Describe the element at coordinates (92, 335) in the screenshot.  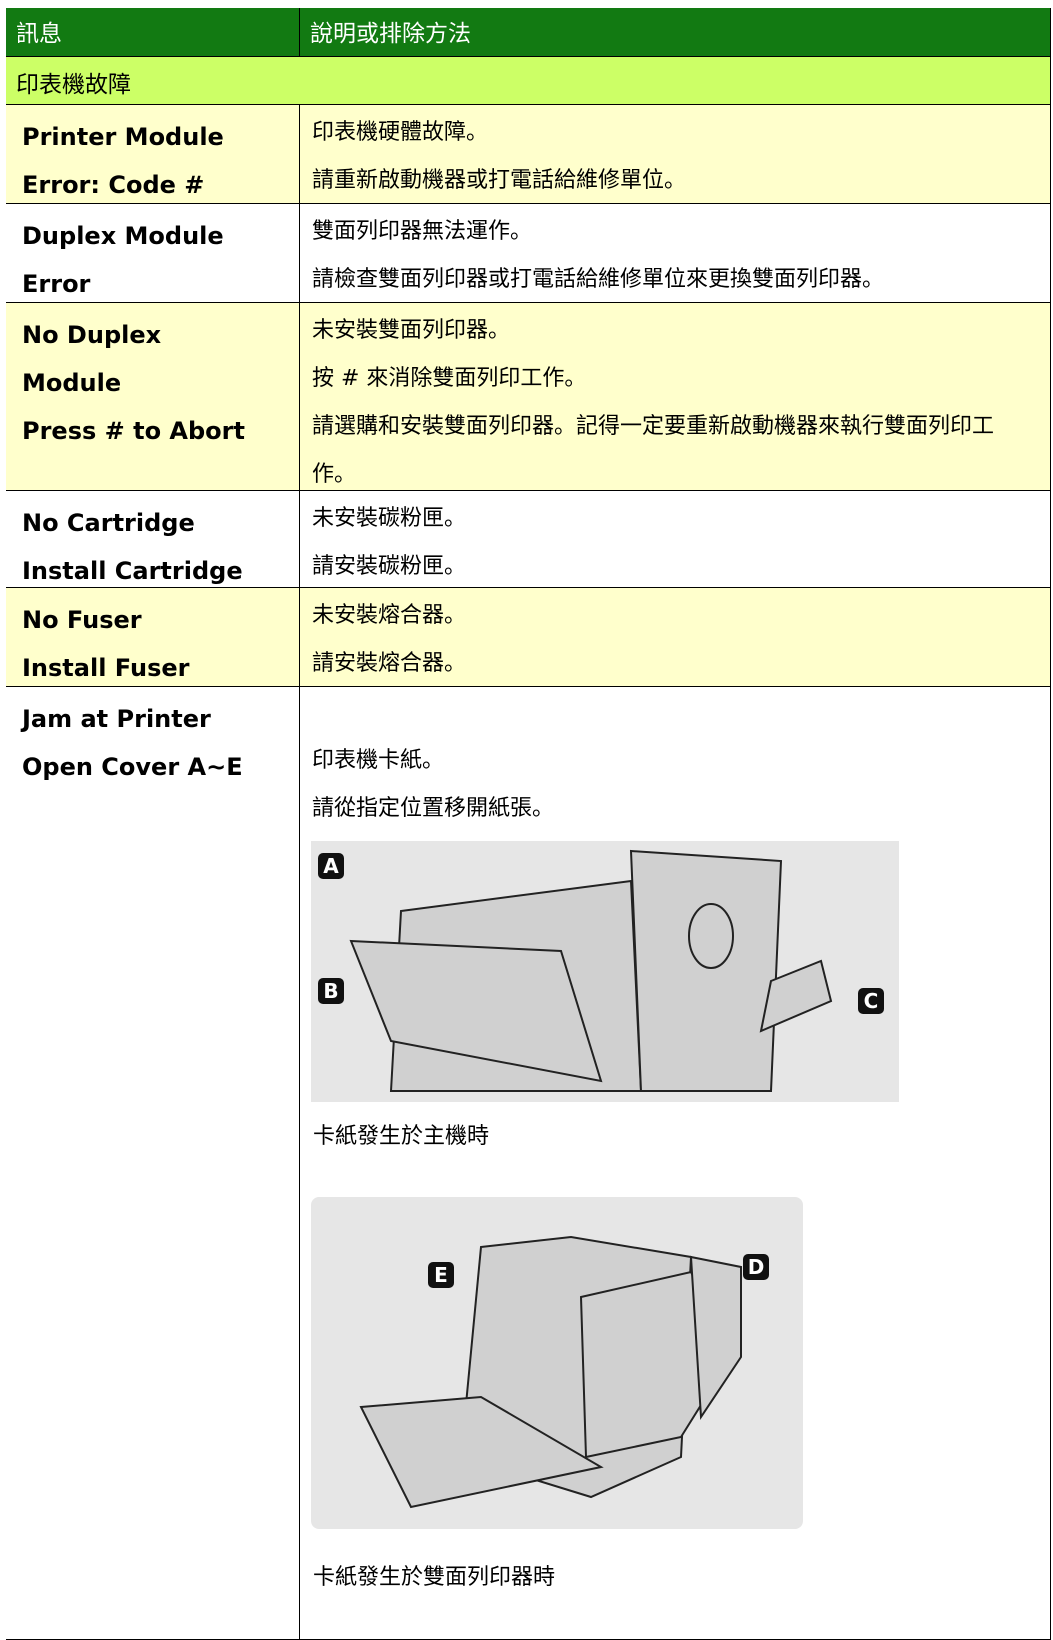
I see `message-line: No Duplex` at that location.